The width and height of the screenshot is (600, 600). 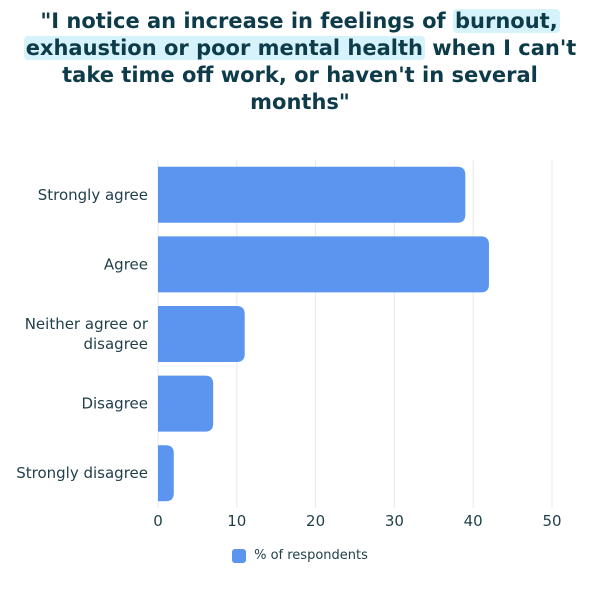 What do you see at coordinates (246, 21) in the screenshot?
I see `title-part-1: "I notice an increase in feelings of` at bounding box center [246, 21].